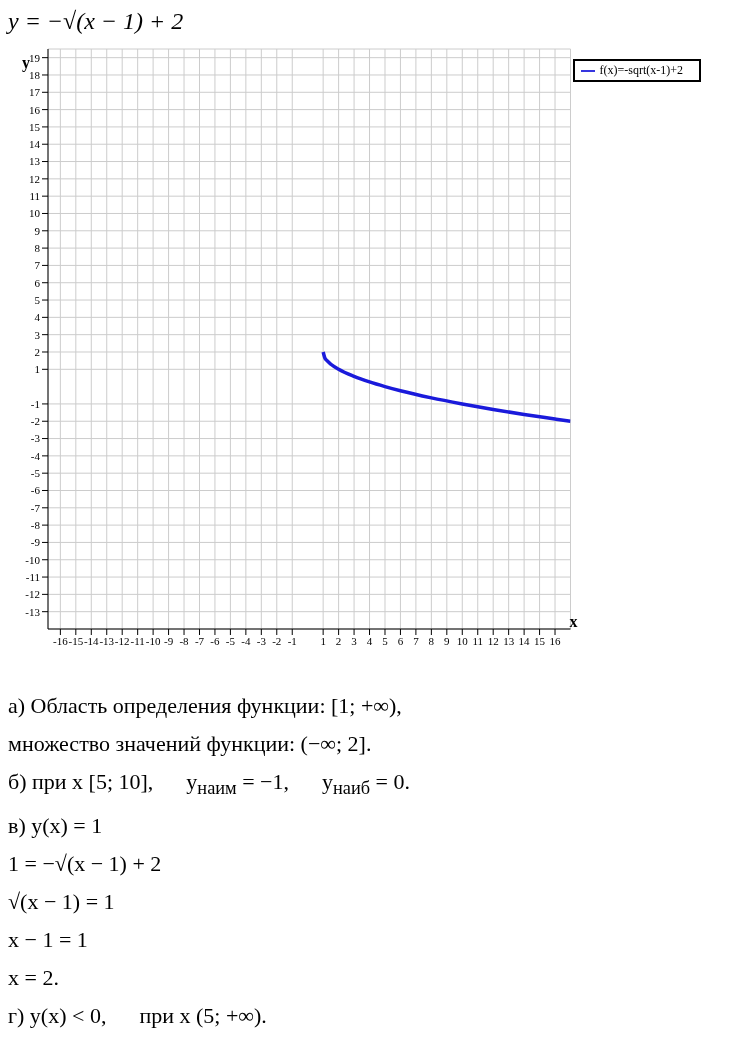  I want to click on x-tick-label: 11, so click(478, 640).